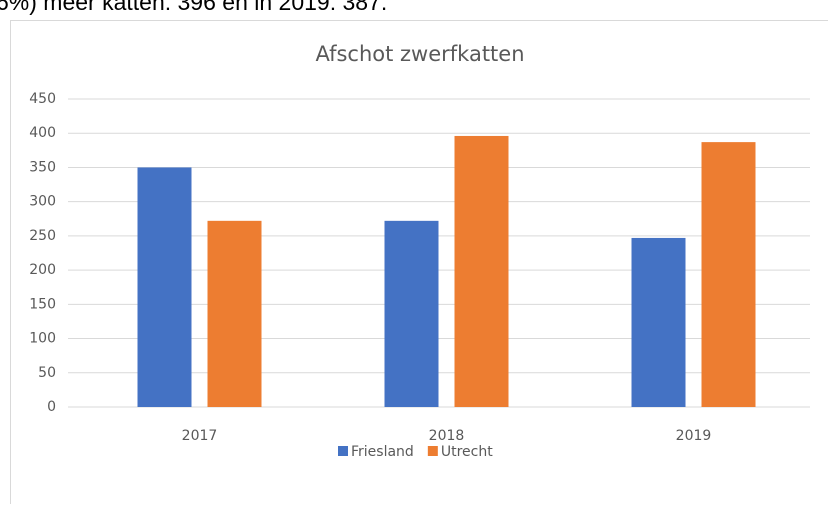  What do you see at coordinates (42, 339) in the screenshot?
I see `y-tick-label: 100` at bounding box center [42, 339].